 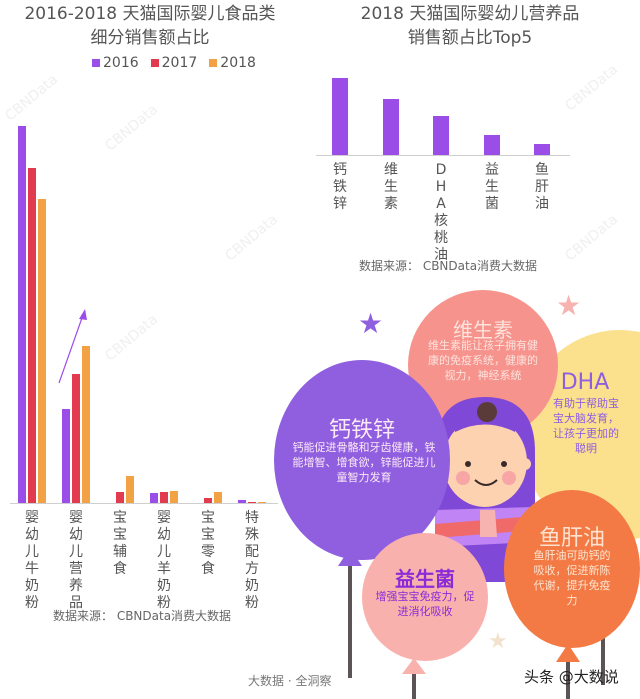 I want to click on balloon-probiotics-title: 益生菌, so click(x=425, y=579).